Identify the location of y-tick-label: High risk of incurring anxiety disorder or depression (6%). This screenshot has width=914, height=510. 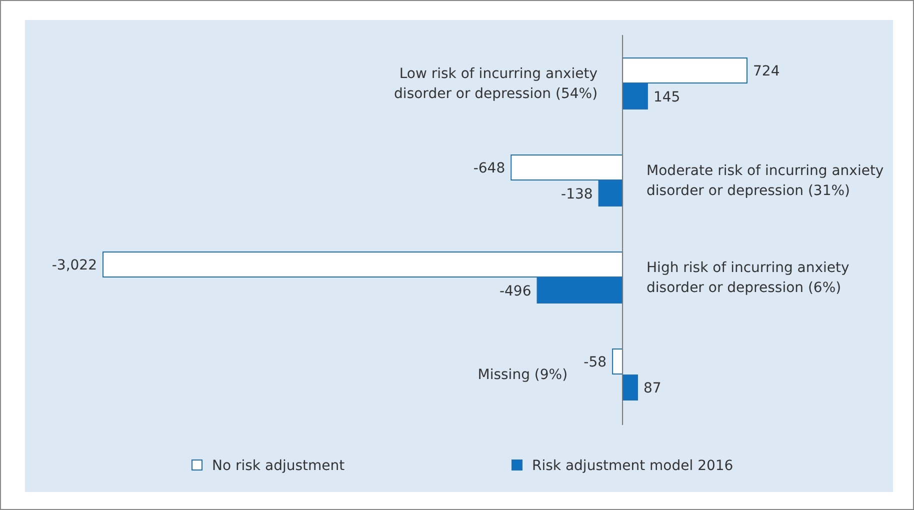
(748, 278).